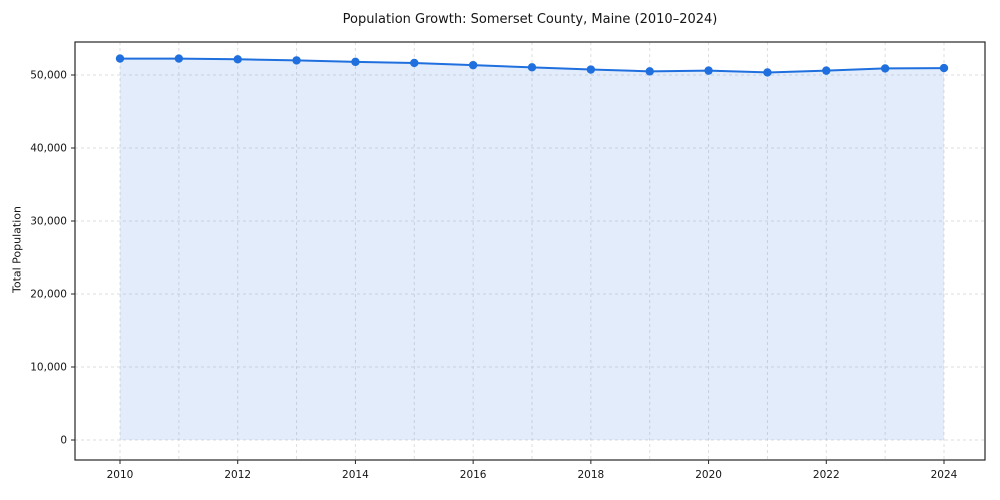  I want to click on x-tick-label: 2014, so click(355, 475).